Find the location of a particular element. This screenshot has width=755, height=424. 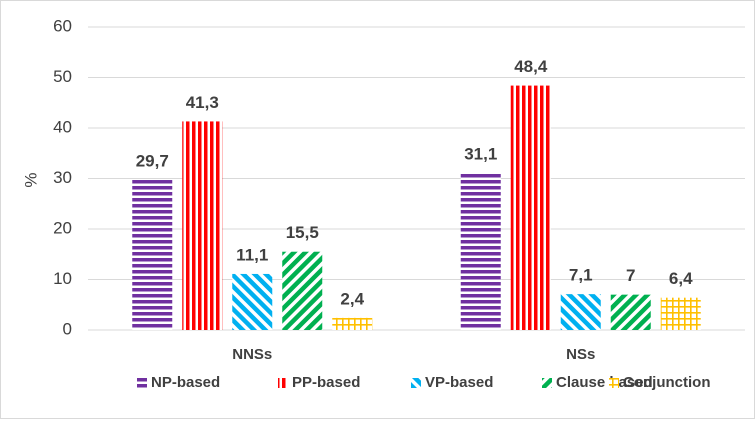

data-label: 2,4 is located at coordinates (352, 298).